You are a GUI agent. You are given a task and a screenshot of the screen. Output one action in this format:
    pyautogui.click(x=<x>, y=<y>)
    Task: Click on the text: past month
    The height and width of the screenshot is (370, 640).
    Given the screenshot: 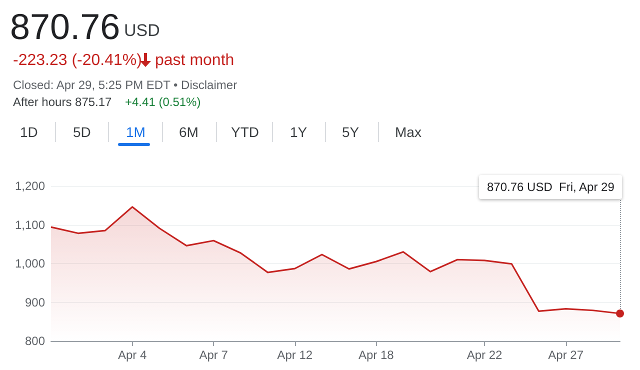 What is the action you would take?
    pyautogui.click(x=194, y=60)
    